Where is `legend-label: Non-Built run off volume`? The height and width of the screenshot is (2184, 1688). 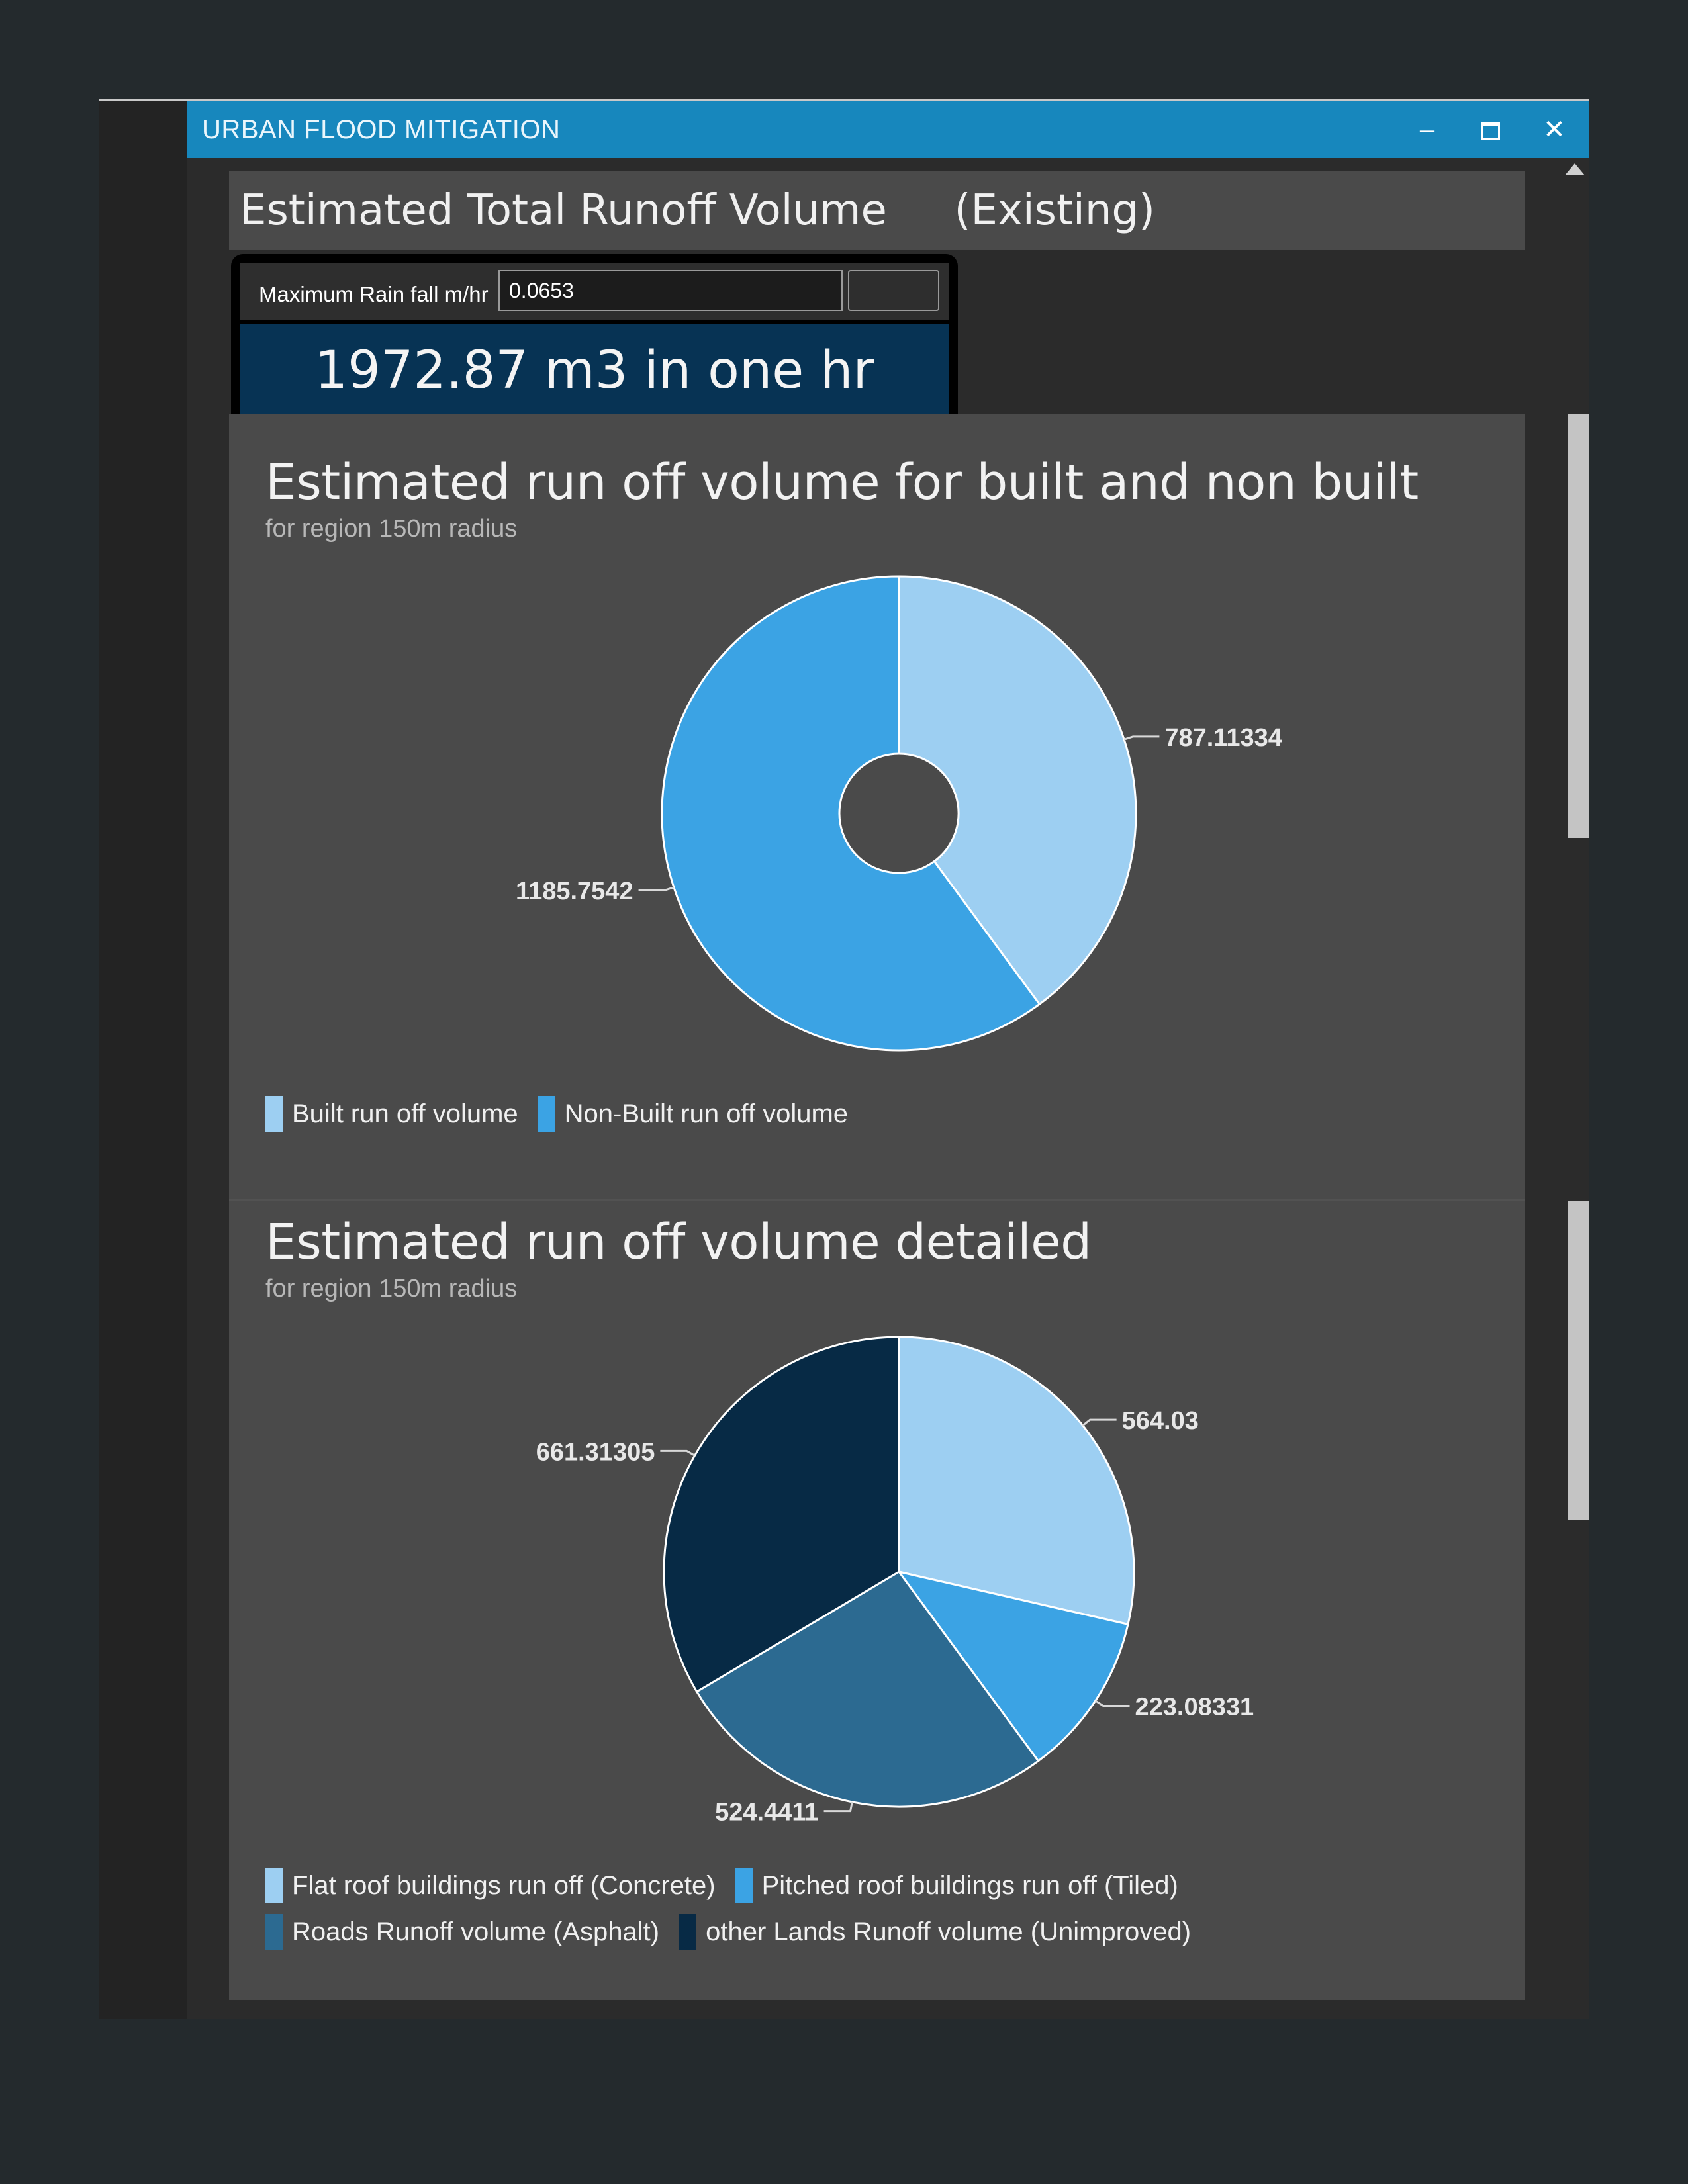 legend-label: Non-Built run off volume is located at coordinates (706, 1113).